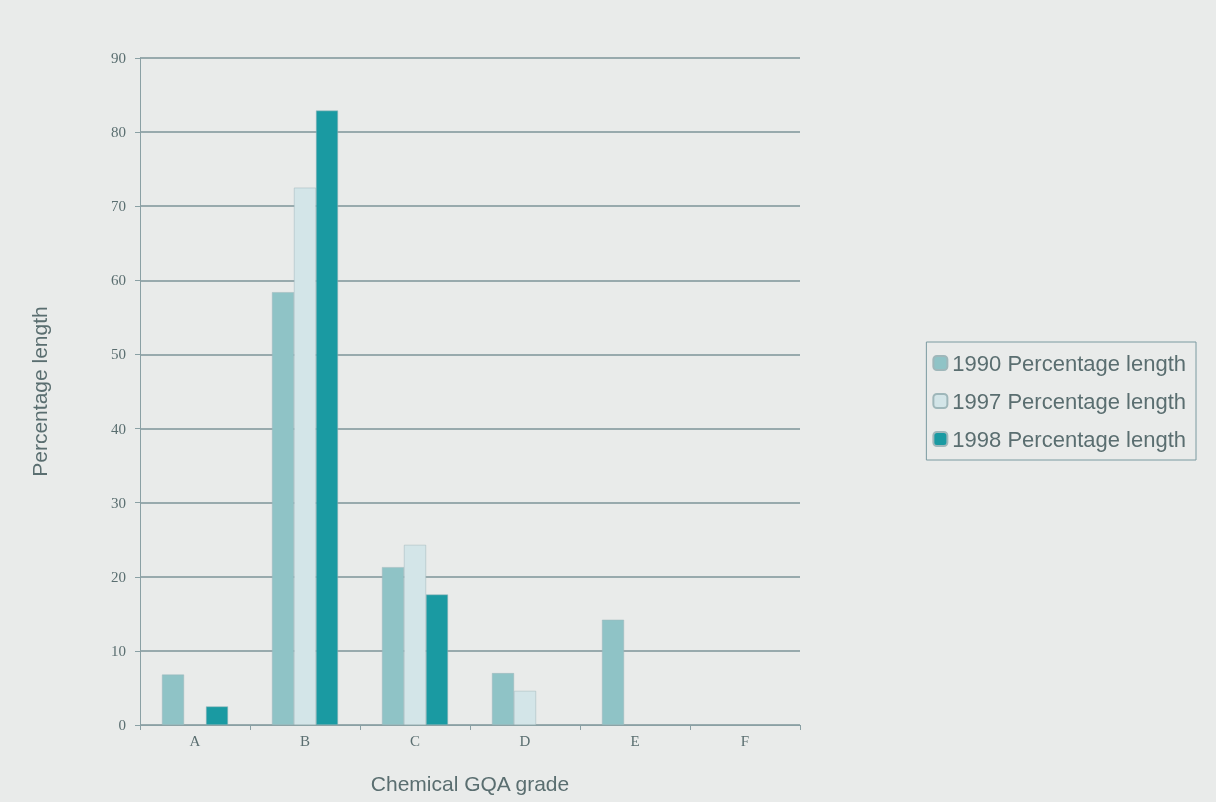 The height and width of the screenshot is (802, 1216). What do you see at coordinates (39, 391) in the screenshot?
I see `y-axis-title: Percentage length` at bounding box center [39, 391].